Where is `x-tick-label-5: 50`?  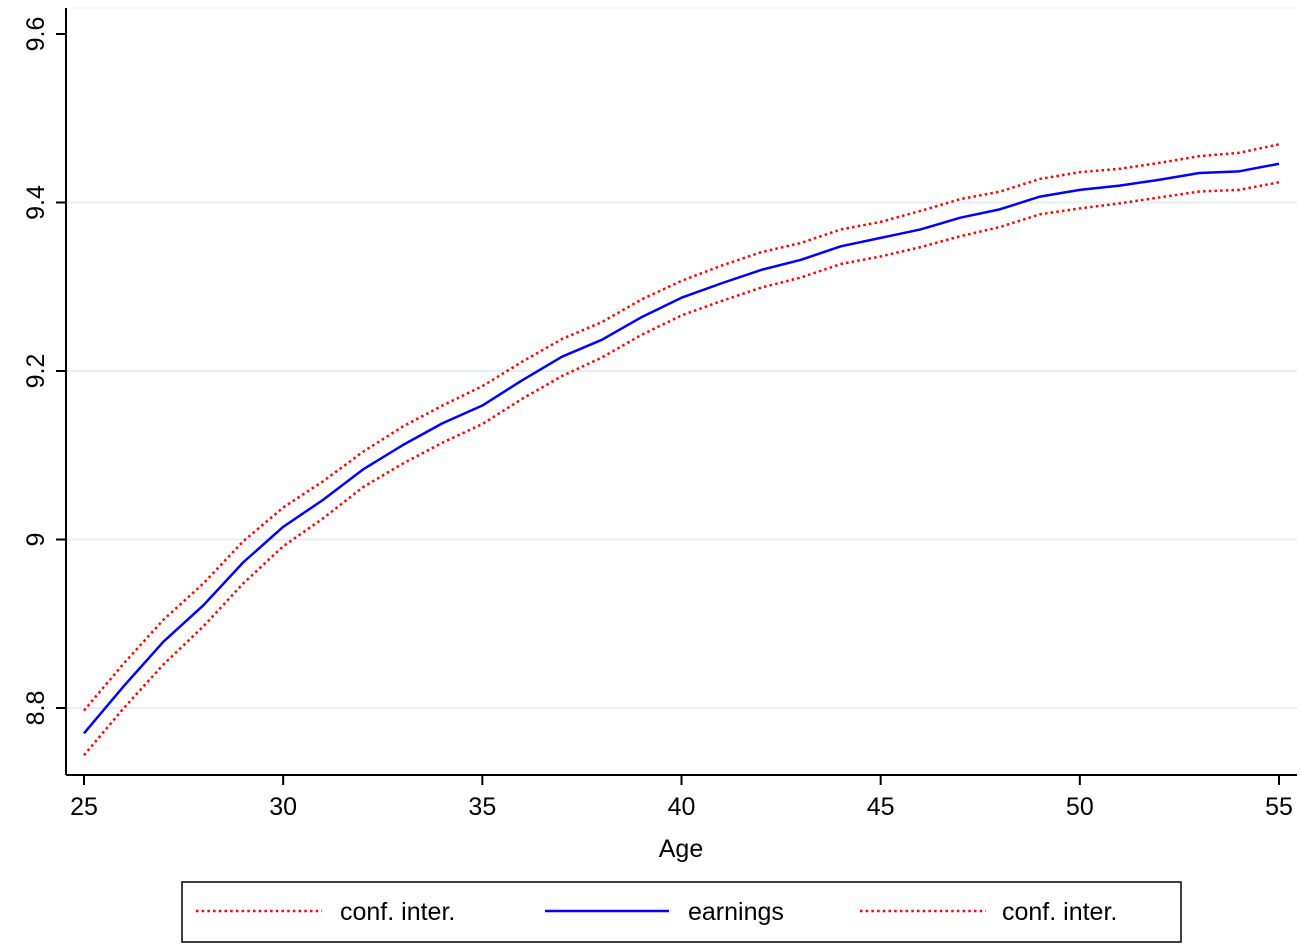 x-tick-label-5: 50 is located at coordinates (1080, 807).